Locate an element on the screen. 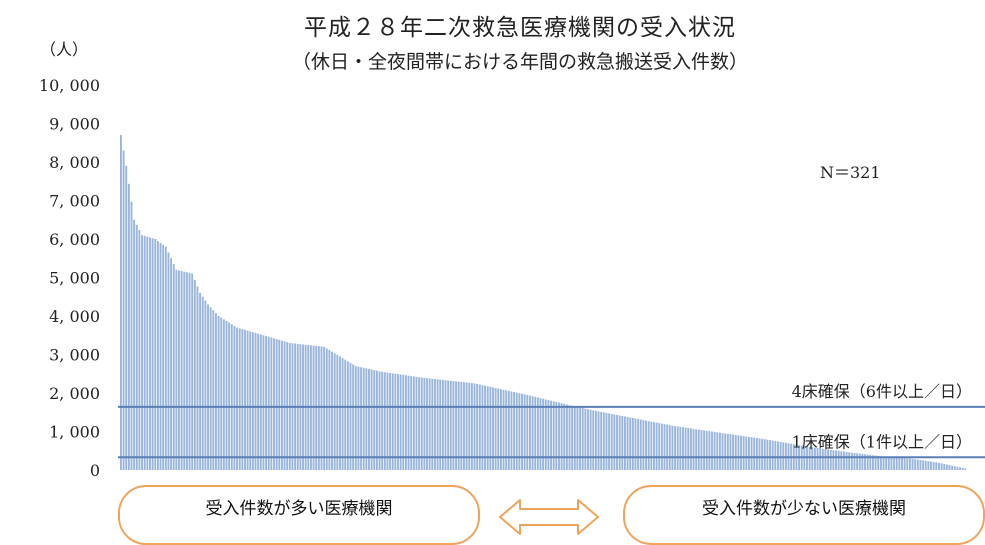 The height and width of the screenshot is (545, 985). sample-size-label: N＝321 is located at coordinates (850, 172).